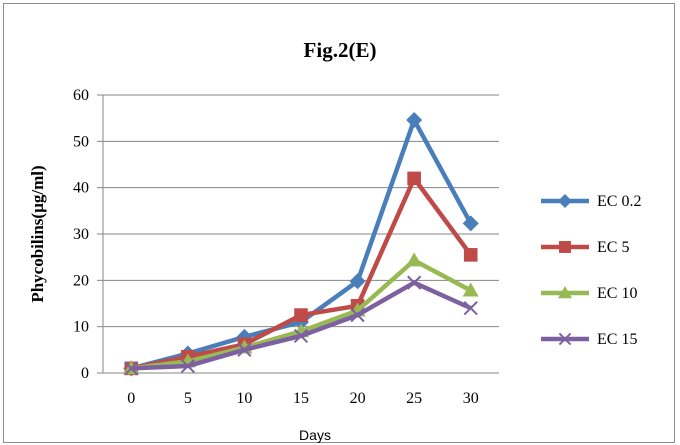  Describe the element at coordinates (37, 233) in the screenshot. I see `y-axis-label: Phycobilins(µg/ml)` at that location.